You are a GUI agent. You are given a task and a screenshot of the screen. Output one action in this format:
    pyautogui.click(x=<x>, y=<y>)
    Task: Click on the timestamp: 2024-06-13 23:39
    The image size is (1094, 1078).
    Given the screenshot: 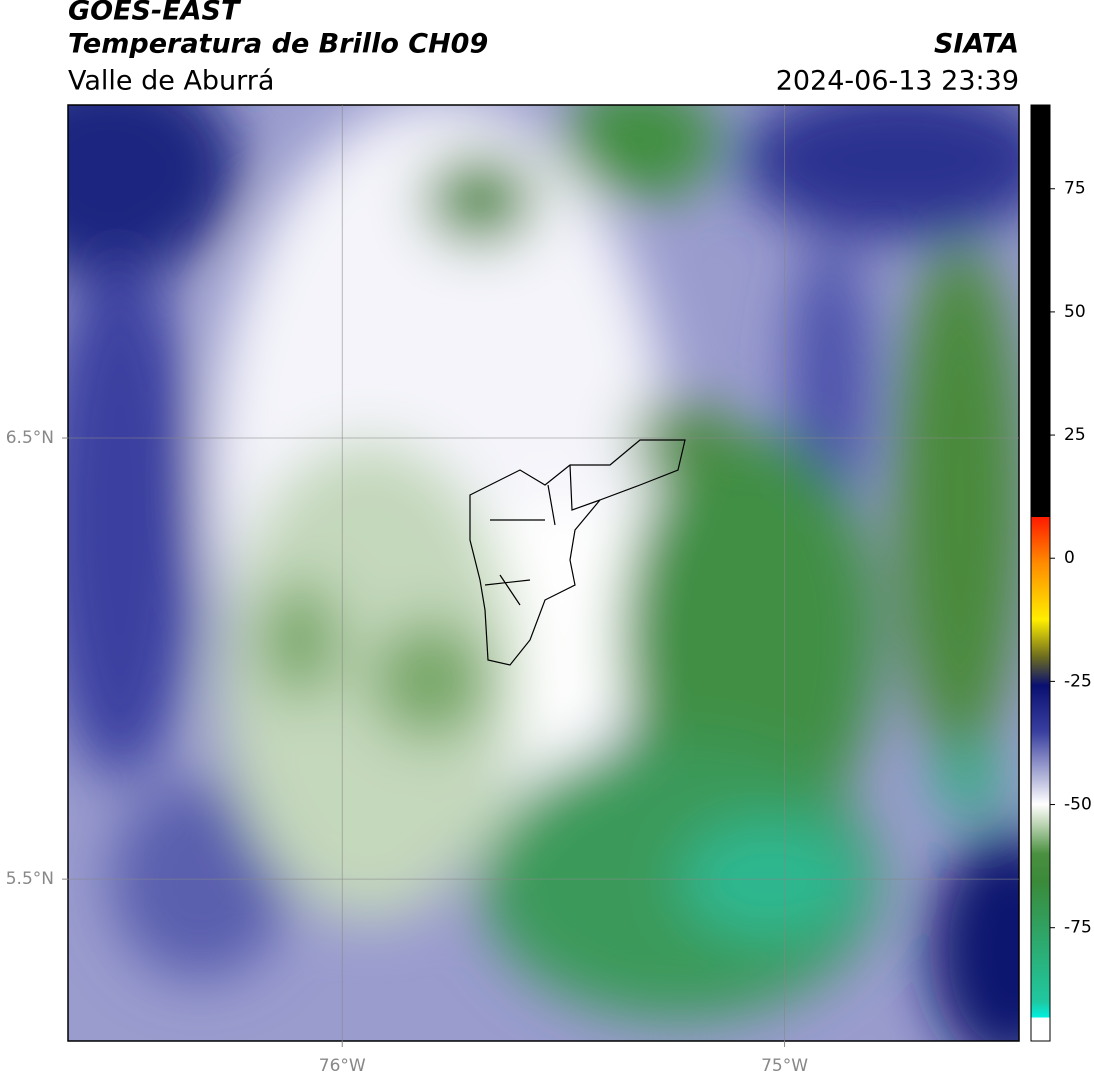 What is the action you would take?
    pyautogui.click(x=897, y=81)
    